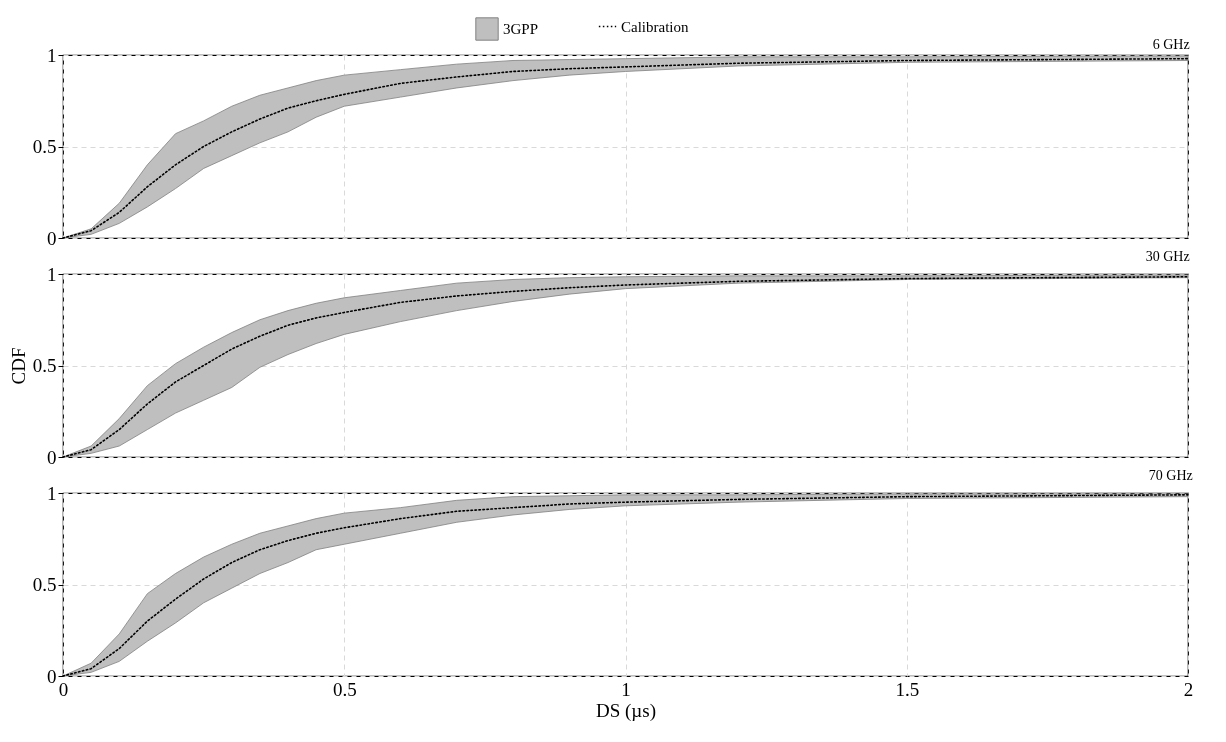  Describe the element at coordinates (521, 29) in the screenshot. I see `text: 3GPP` at that location.